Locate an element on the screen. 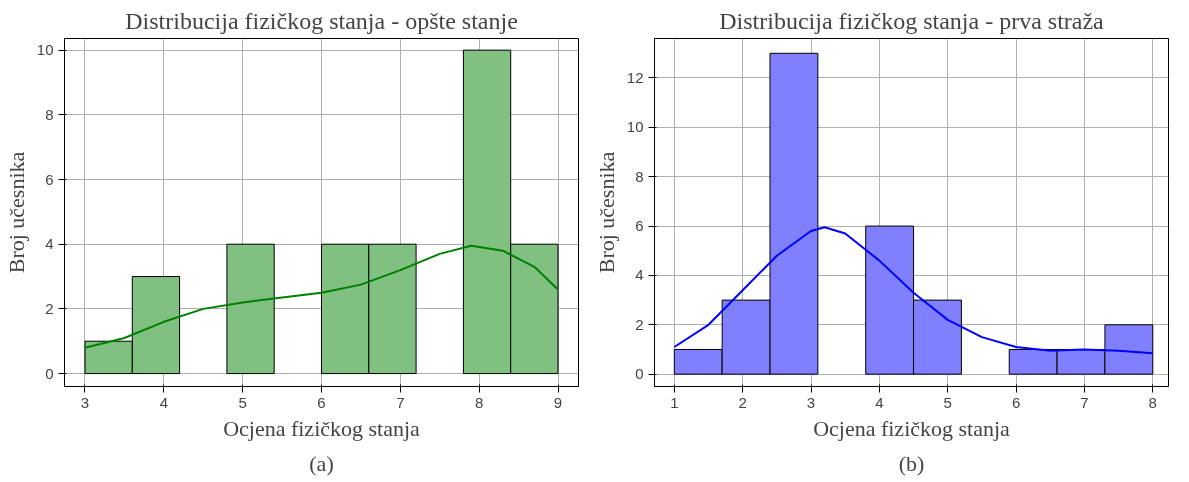 Image resolution: width=1189 pixels, height=482 pixels. text: (b) is located at coordinates (911, 463).